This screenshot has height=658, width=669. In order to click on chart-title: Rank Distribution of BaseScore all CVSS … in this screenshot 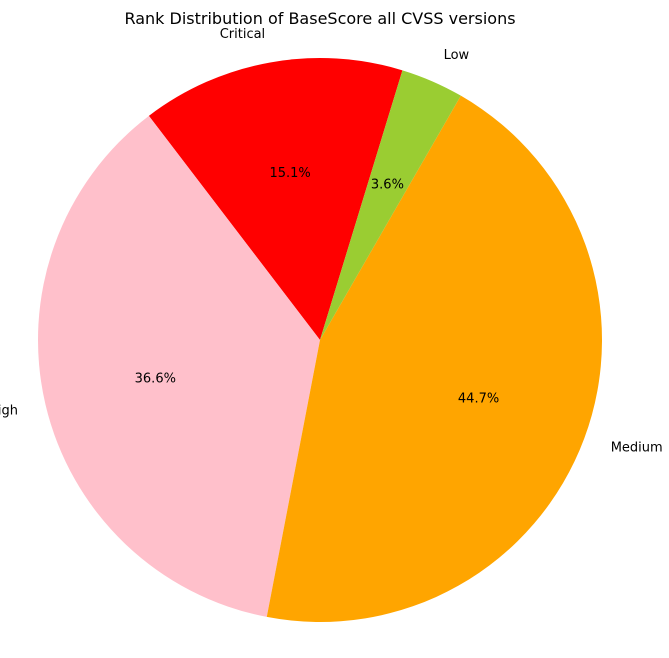, I will do `click(319, 18)`.